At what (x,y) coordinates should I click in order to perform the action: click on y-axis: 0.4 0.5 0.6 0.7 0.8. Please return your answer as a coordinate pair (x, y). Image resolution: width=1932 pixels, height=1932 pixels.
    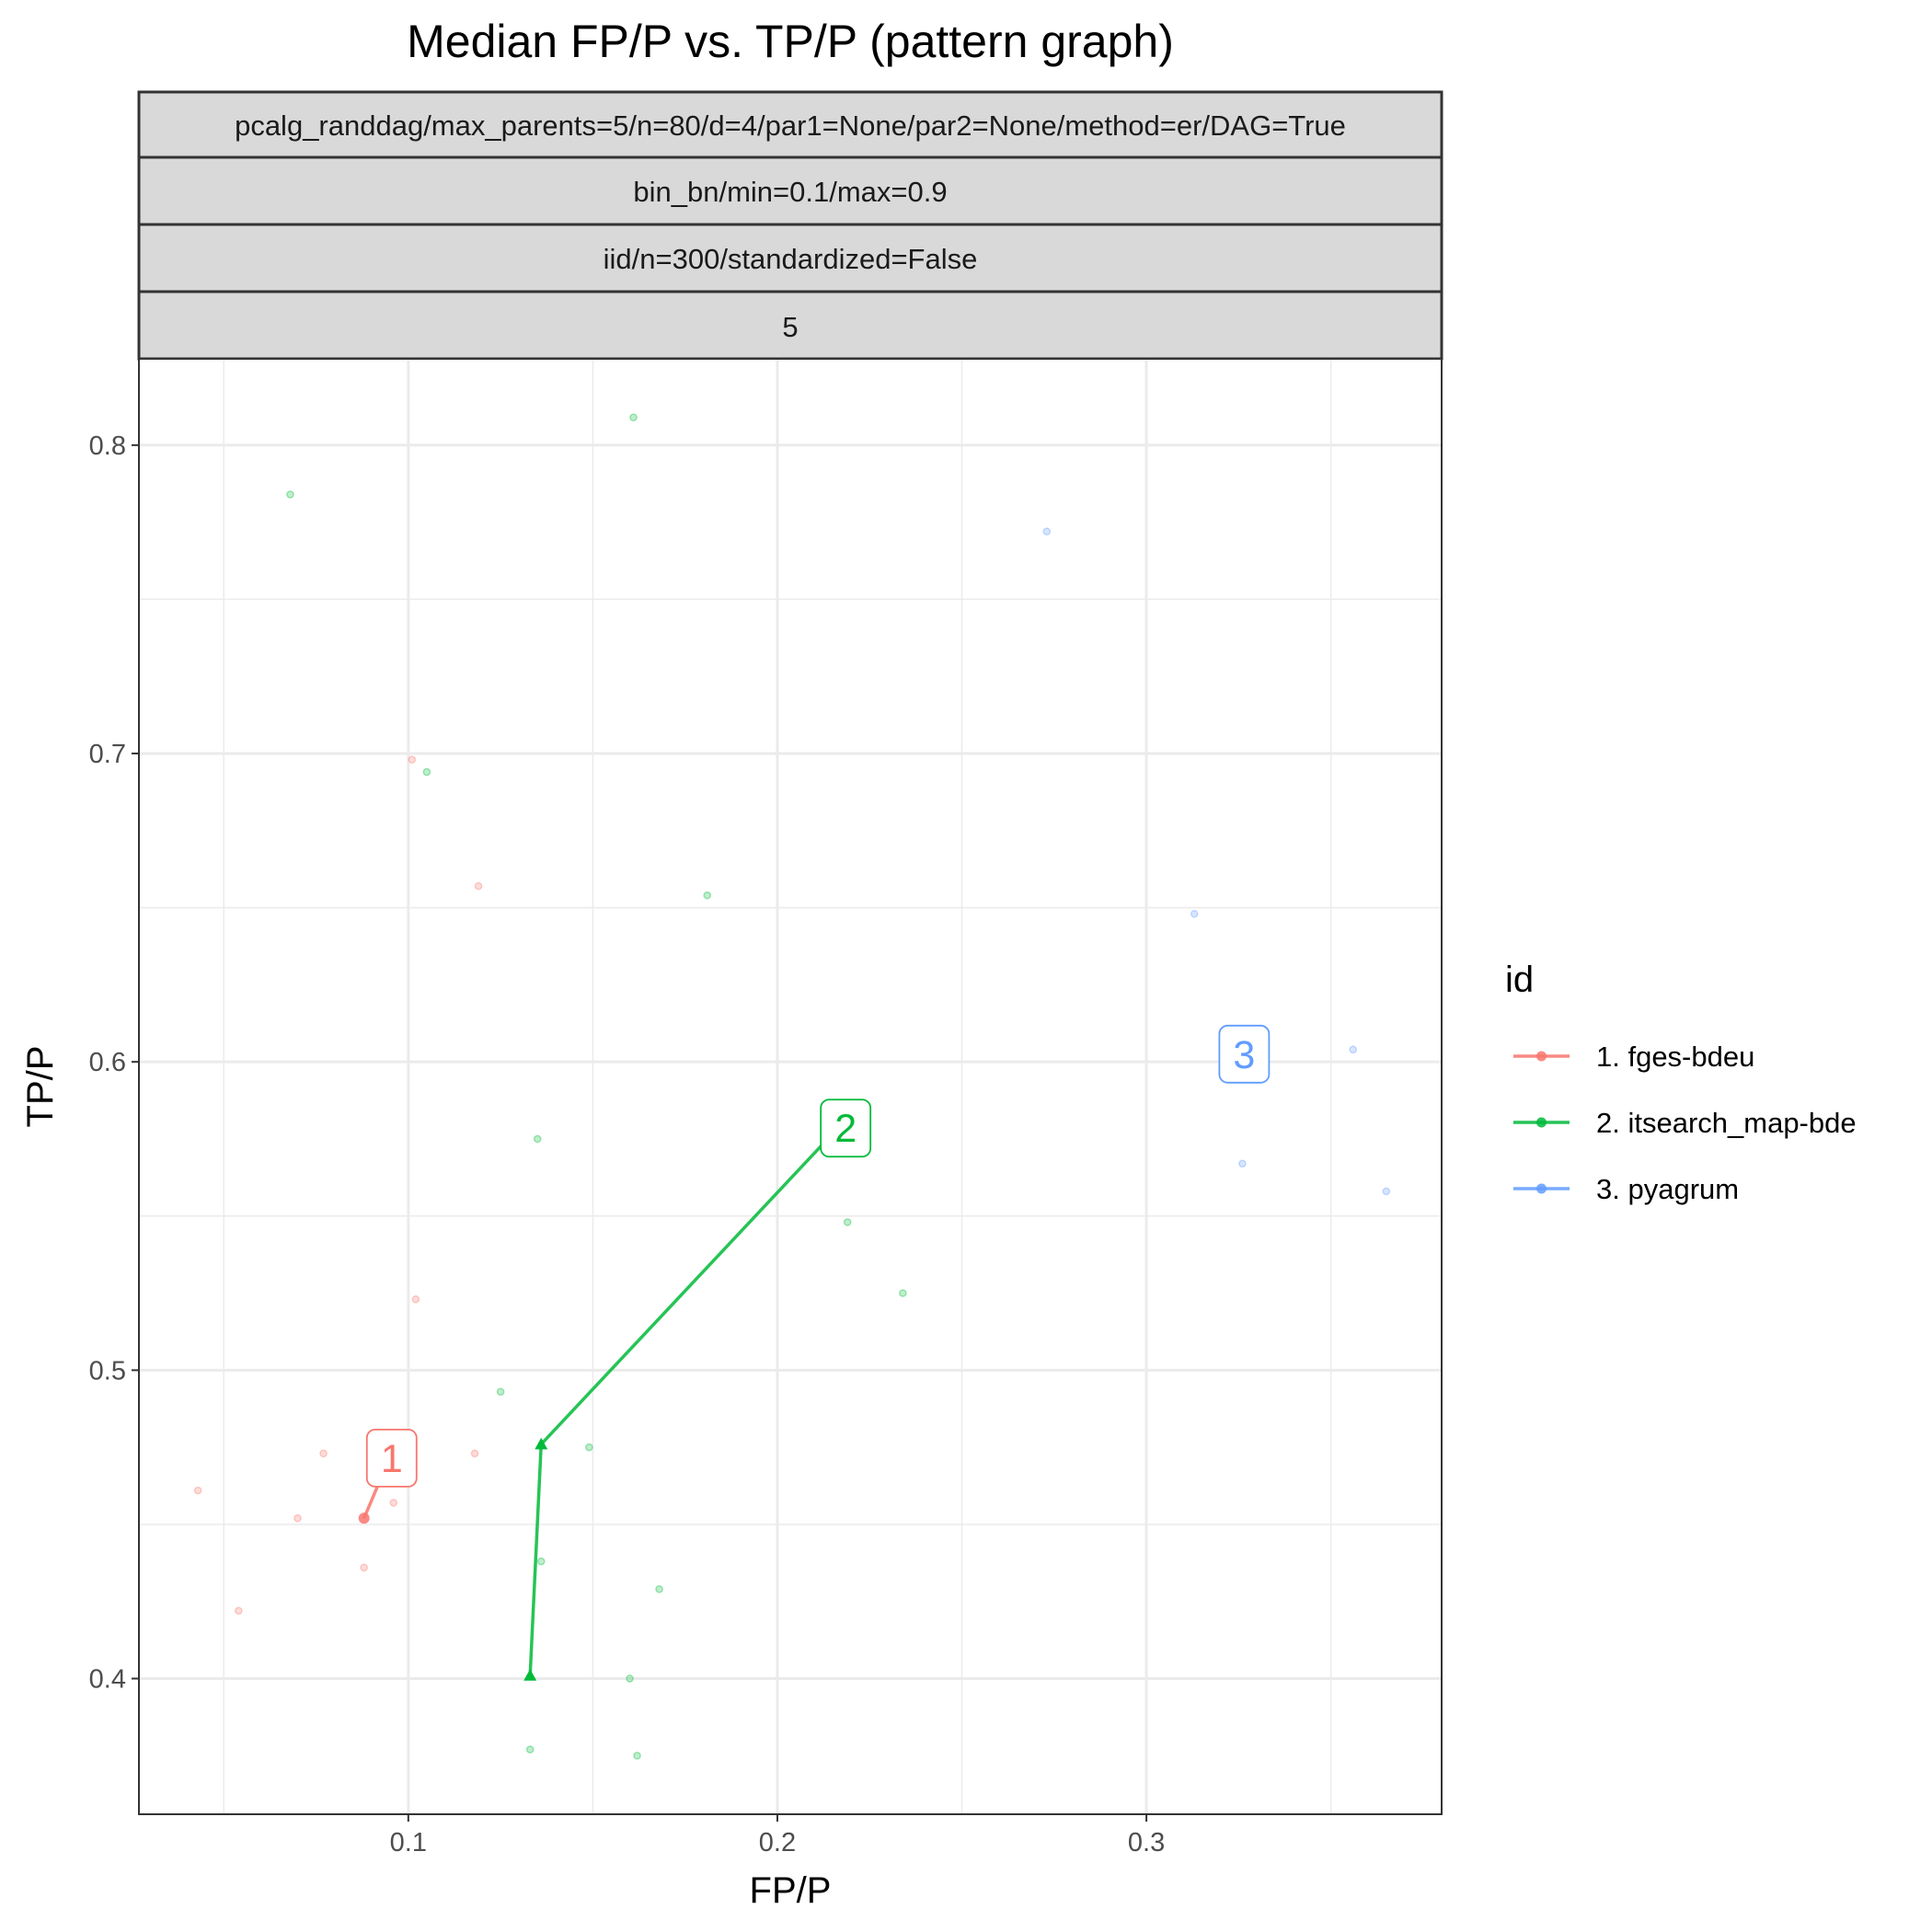
    Looking at the image, I should click on (114, 1063).